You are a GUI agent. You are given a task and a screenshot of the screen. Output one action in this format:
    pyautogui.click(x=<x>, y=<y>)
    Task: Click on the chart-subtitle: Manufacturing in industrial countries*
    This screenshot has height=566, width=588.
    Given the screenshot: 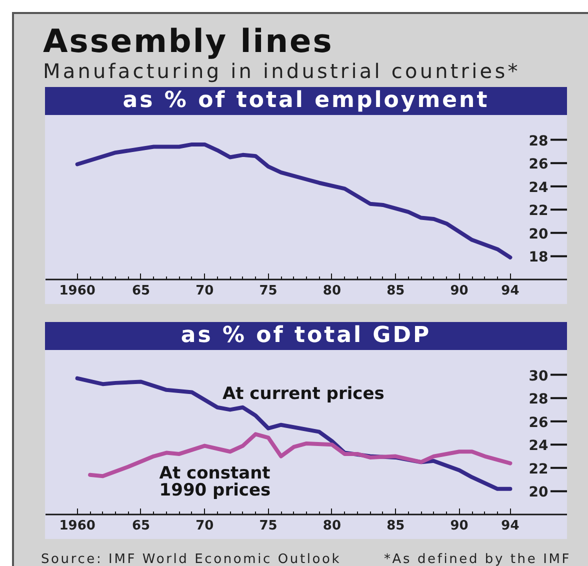 What is the action you would take?
    pyautogui.click(x=281, y=71)
    